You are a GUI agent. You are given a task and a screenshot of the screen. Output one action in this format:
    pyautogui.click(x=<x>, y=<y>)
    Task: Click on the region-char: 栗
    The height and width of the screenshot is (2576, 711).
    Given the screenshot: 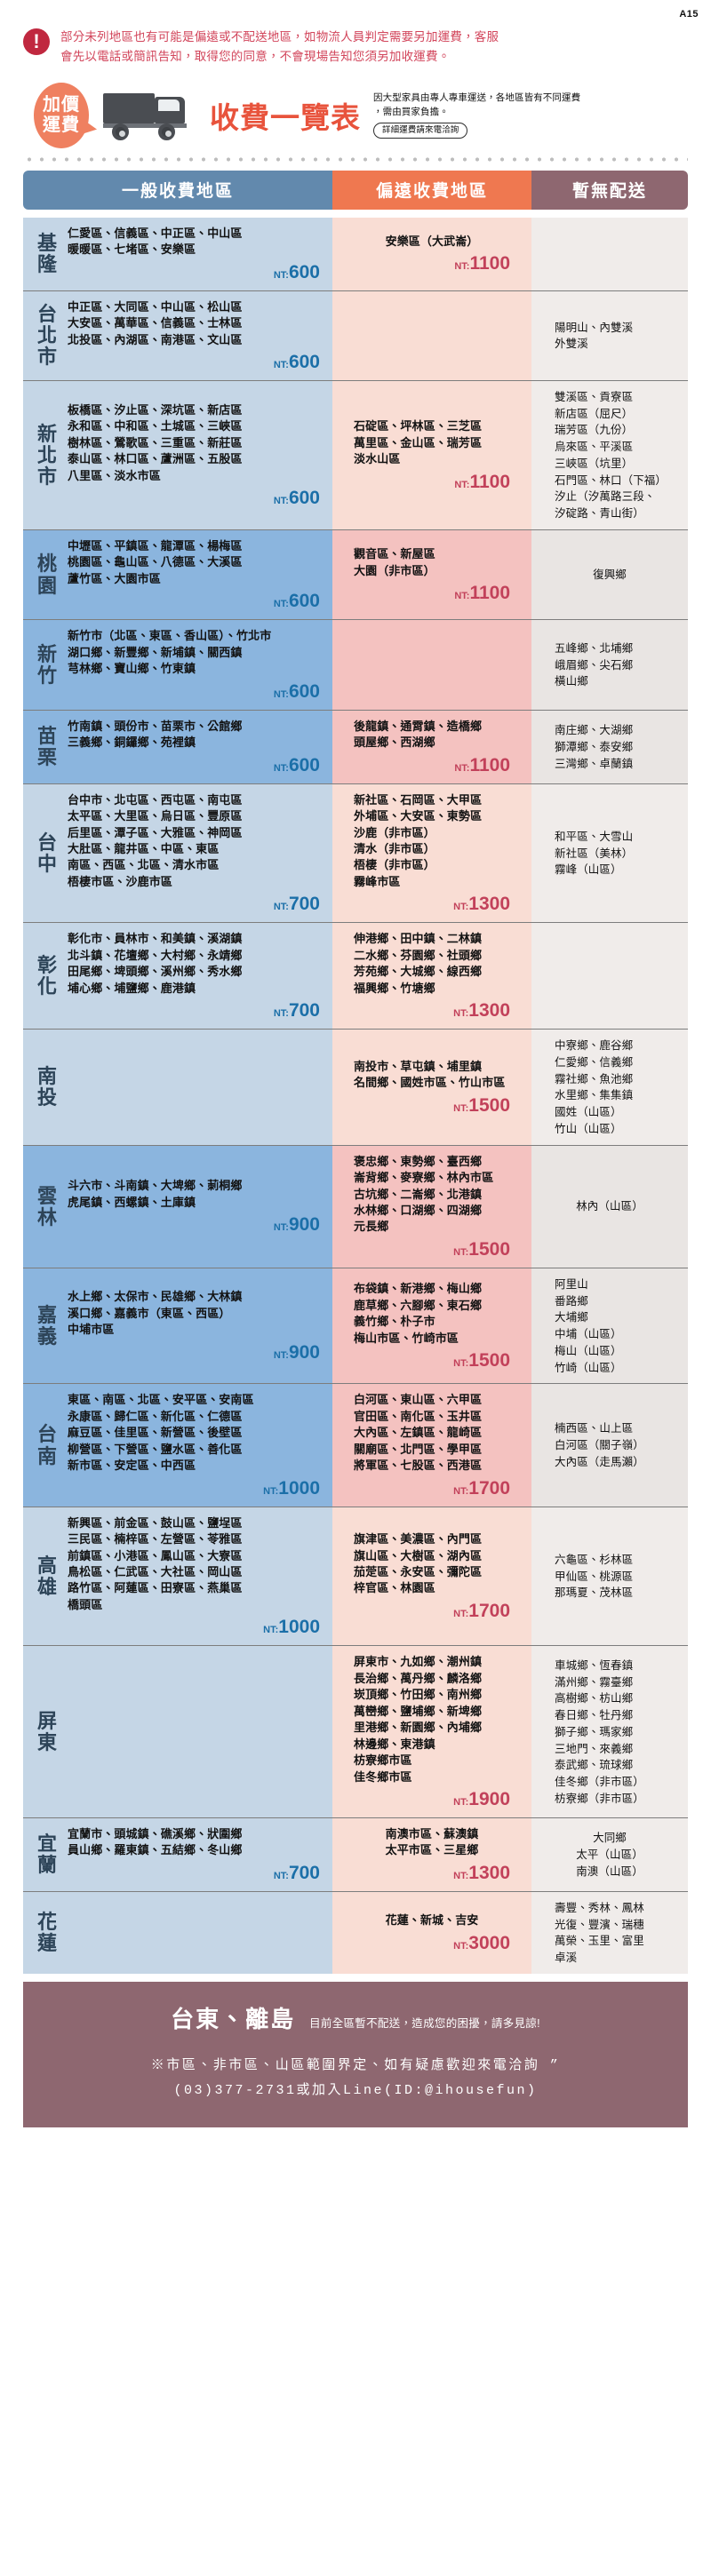 What is the action you would take?
    pyautogui.click(x=46, y=757)
    